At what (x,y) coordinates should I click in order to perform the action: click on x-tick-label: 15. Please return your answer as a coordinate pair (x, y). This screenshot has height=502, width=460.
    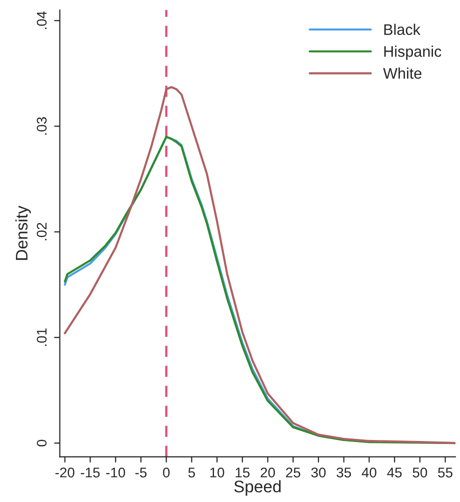
    Looking at the image, I should click on (243, 473).